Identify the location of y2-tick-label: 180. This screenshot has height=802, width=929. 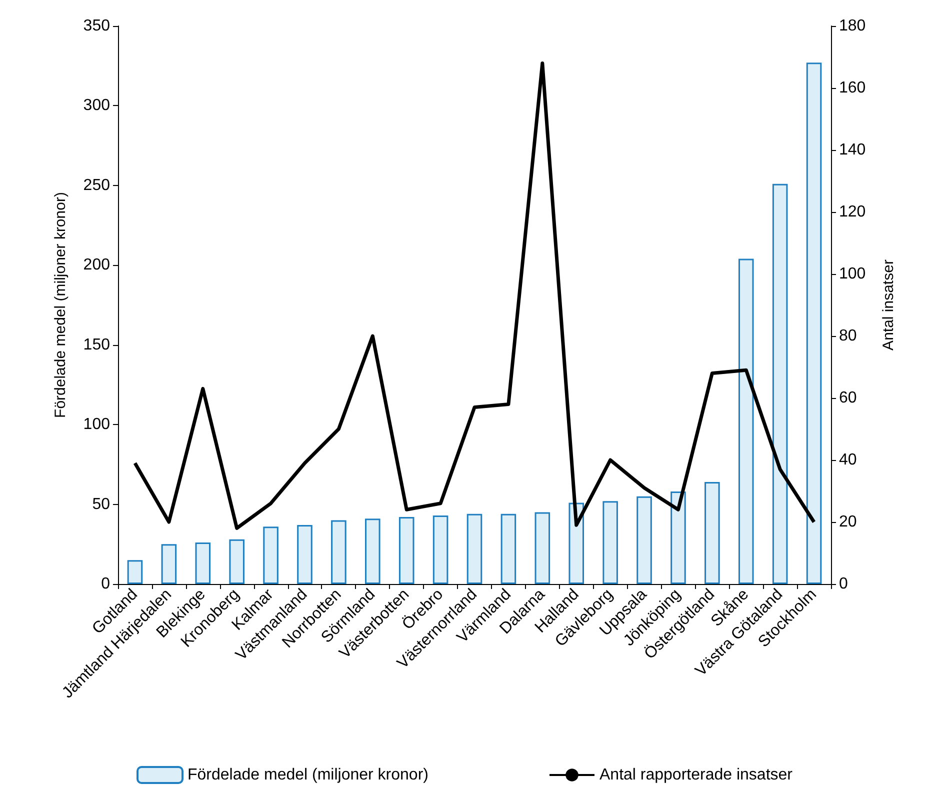
(852, 26).